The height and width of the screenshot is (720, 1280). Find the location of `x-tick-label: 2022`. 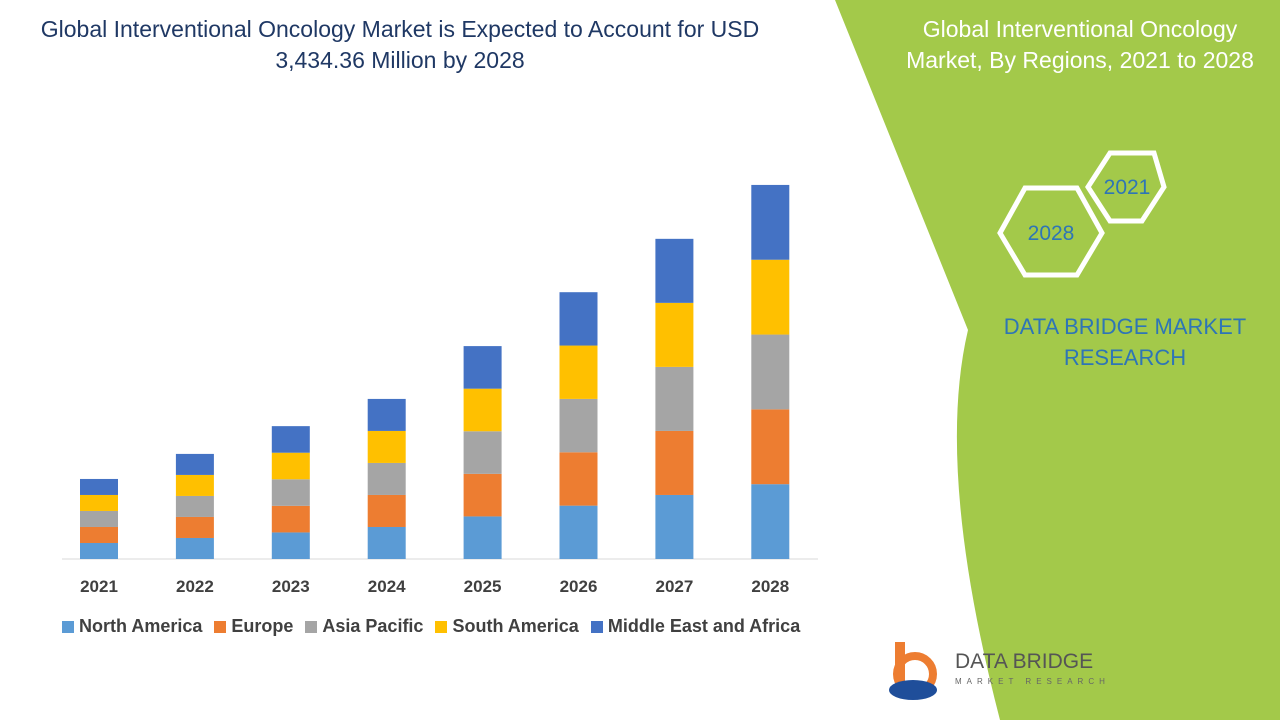

x-tick-label: 2022 is located at coordinates (195, 586).